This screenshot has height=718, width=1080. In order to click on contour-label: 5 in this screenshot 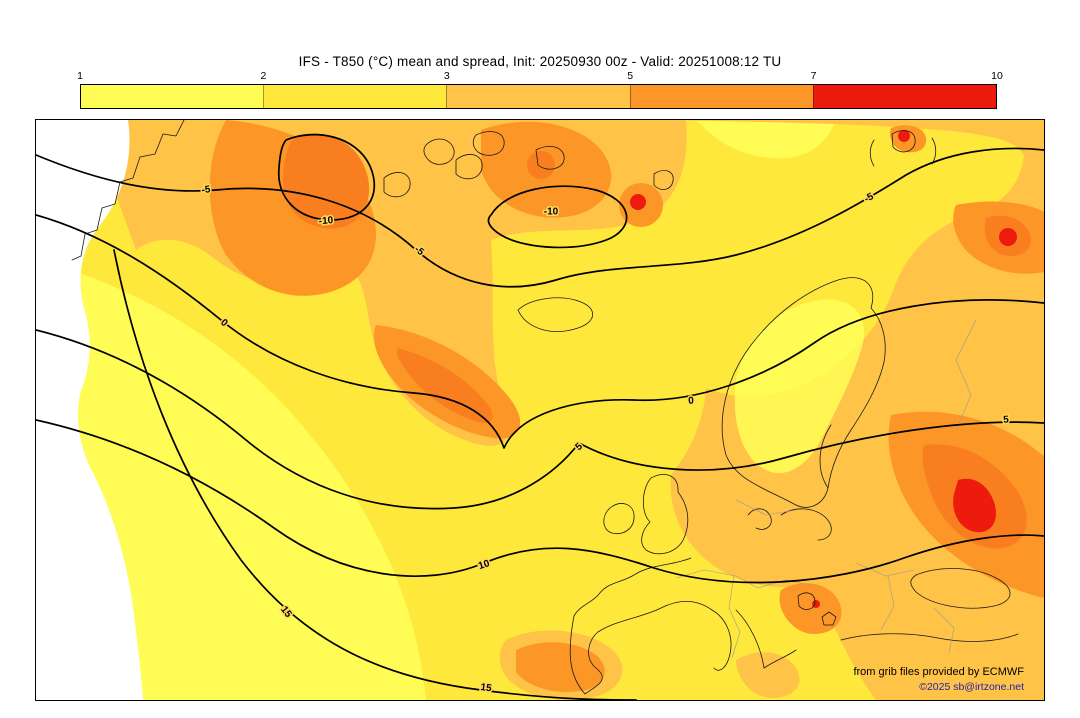, I will do `click(1006, 419)`.